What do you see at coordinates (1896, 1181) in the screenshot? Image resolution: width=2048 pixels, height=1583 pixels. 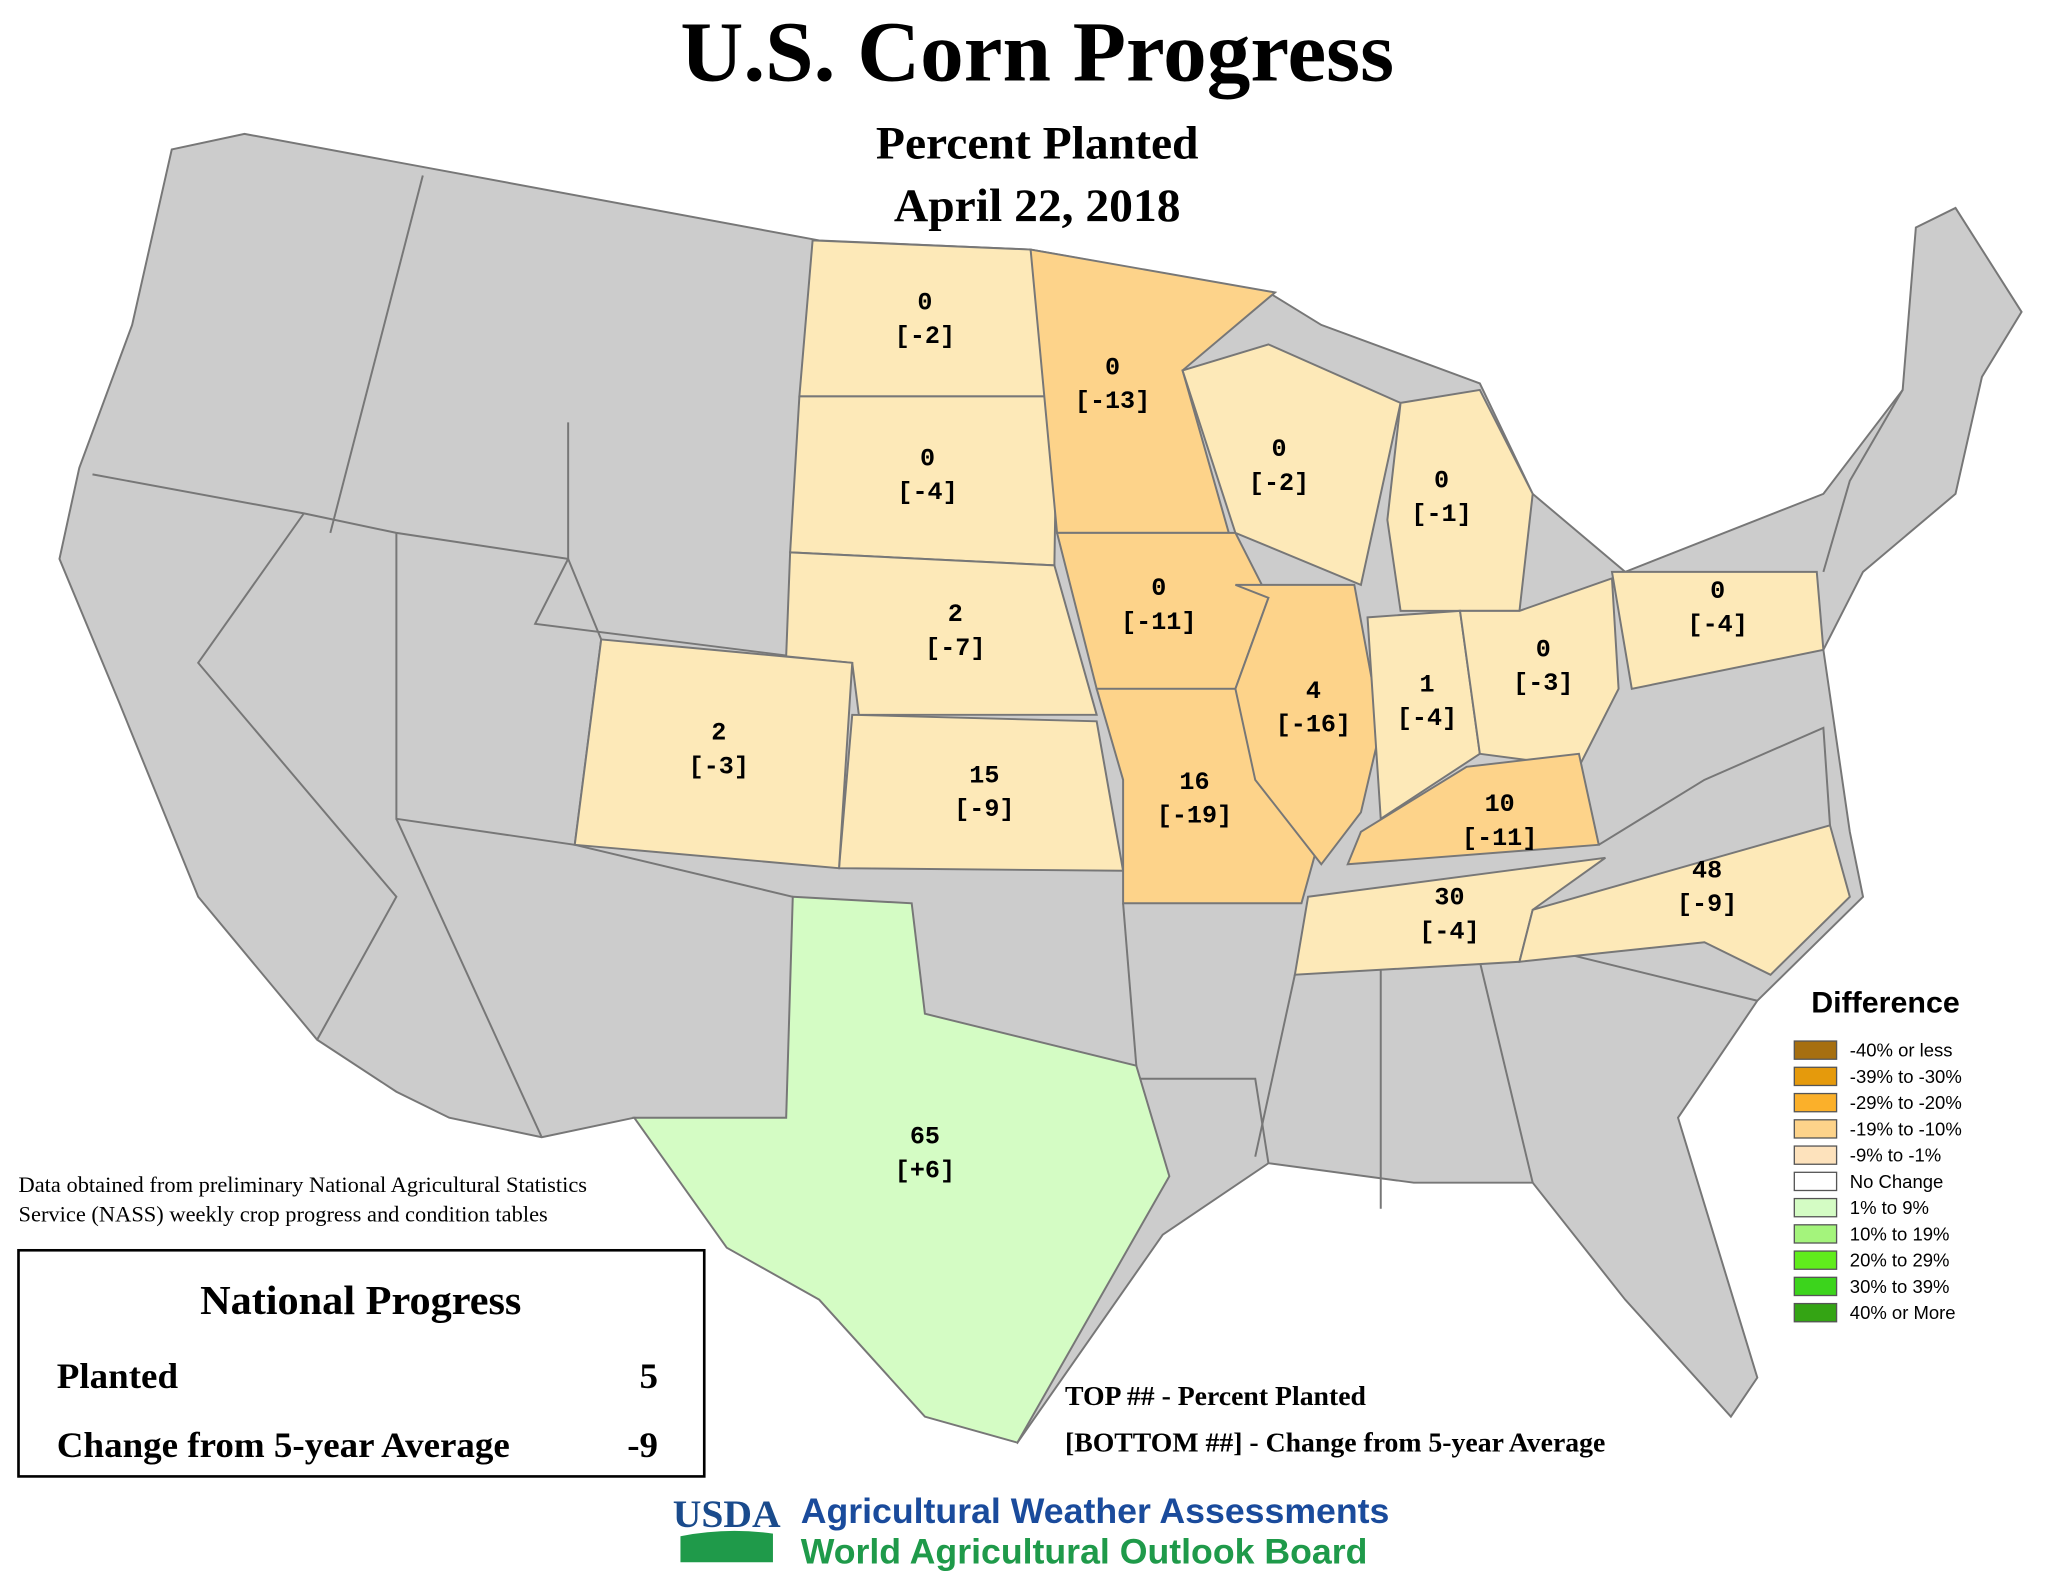 I see `legend-label: No Change` at bounding box center [1896, 1181].